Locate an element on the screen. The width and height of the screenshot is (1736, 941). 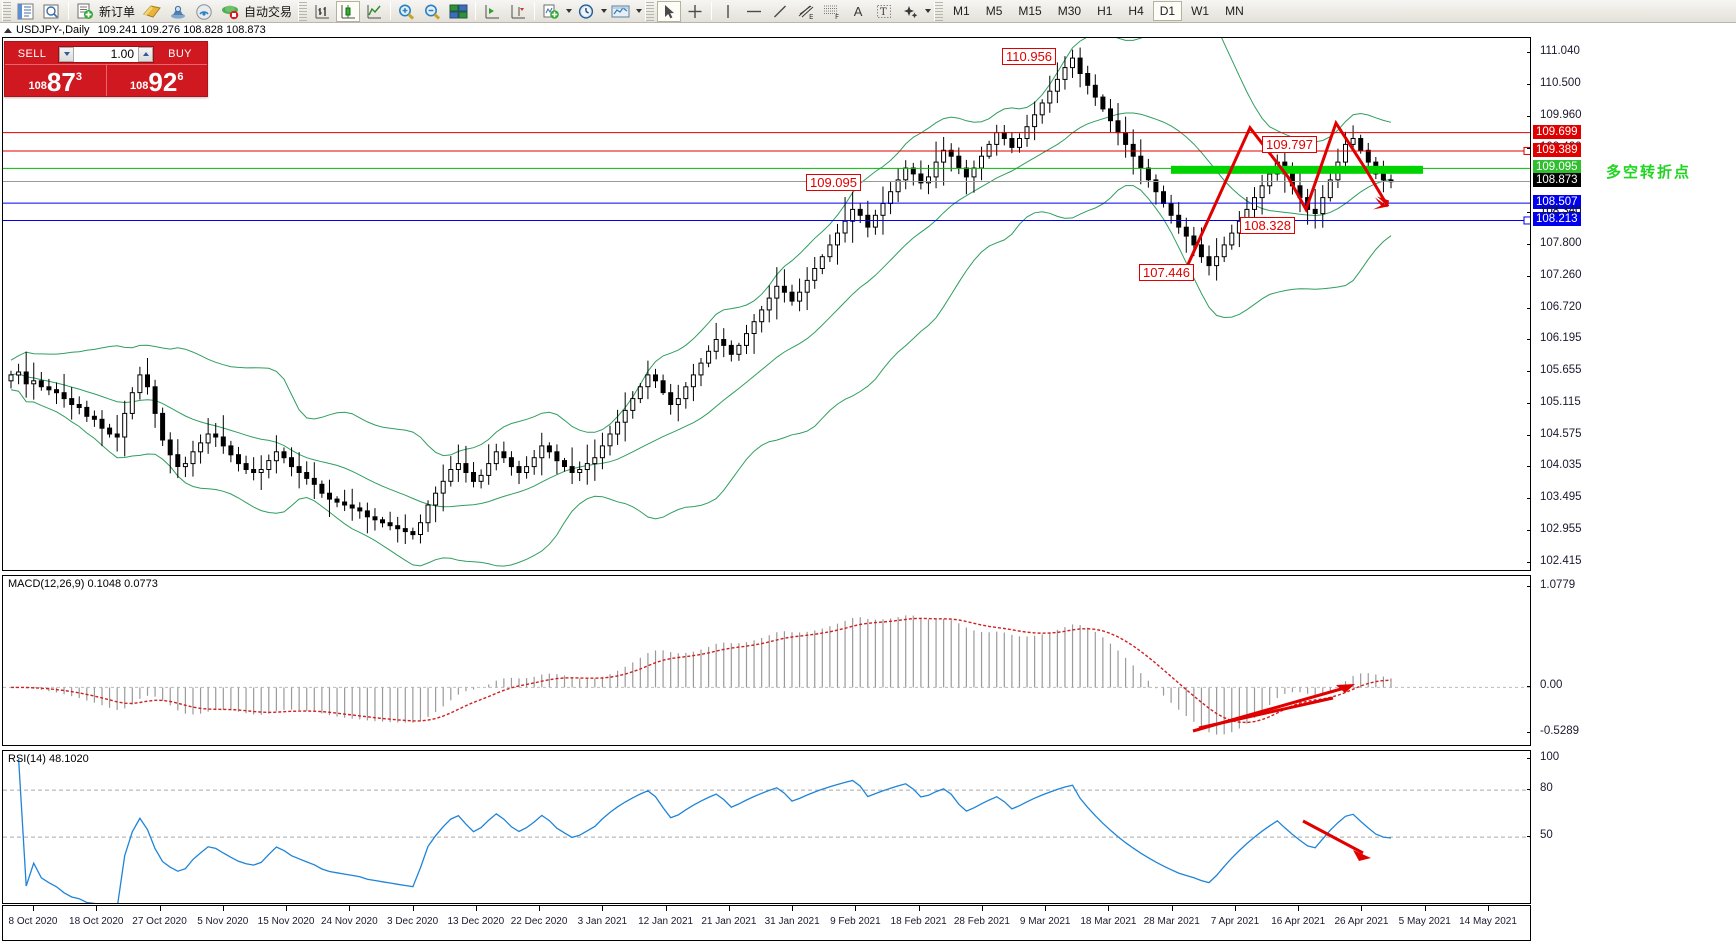
trendline-icon is located at coordinates (780, 11).